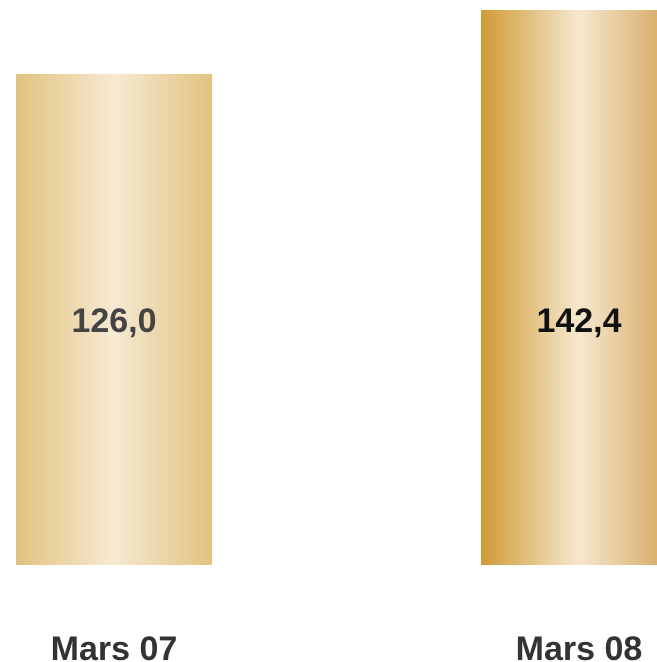  What do you see at coordinates (579, 646) in the screenshot?
I see `category-label-mars-08: Mars 08` at bounding box center [579, 646].